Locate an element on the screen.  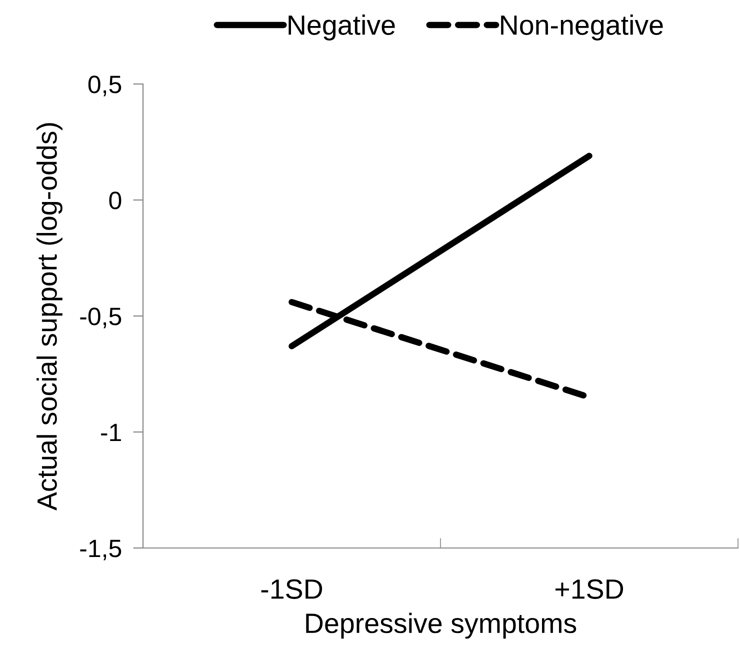
y-tick-label: -1,5 is located at coordinates (101, 550).